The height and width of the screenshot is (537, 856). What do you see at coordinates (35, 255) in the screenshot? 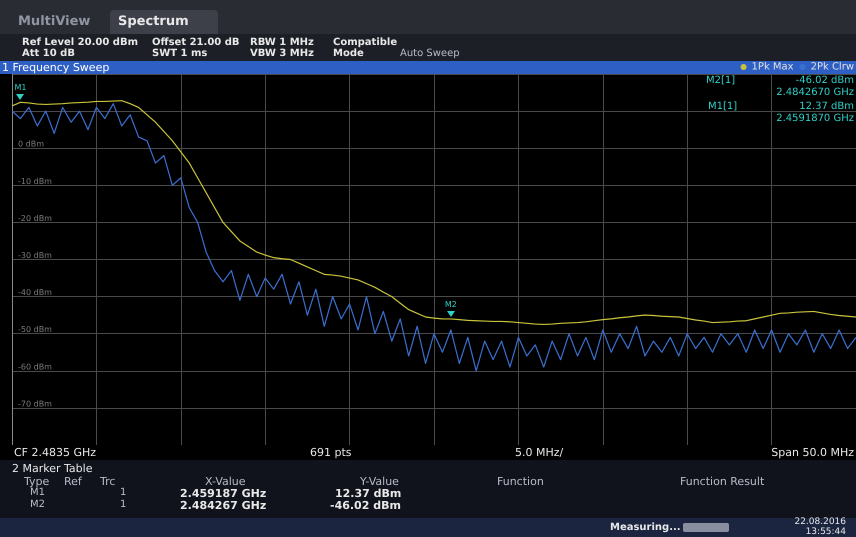
I see `y-tick-label: -30 dBm` at bounding box center [35, 255].